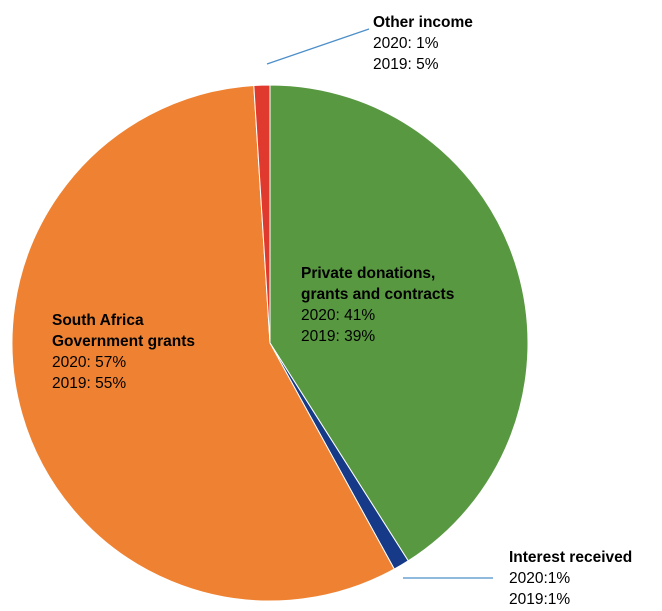  I want to click on pie-slice-other, so click(262, 214).